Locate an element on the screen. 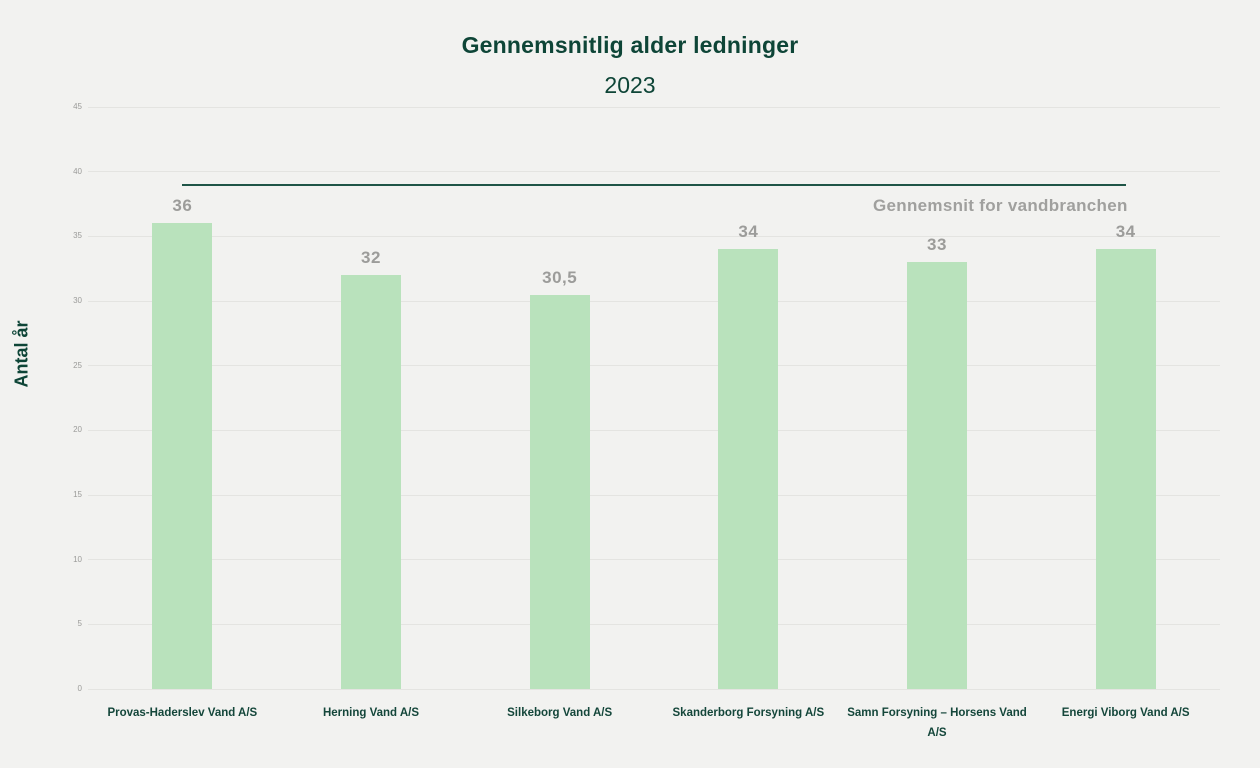  y-tick-label: 15 is located at coordinates (77, 494).